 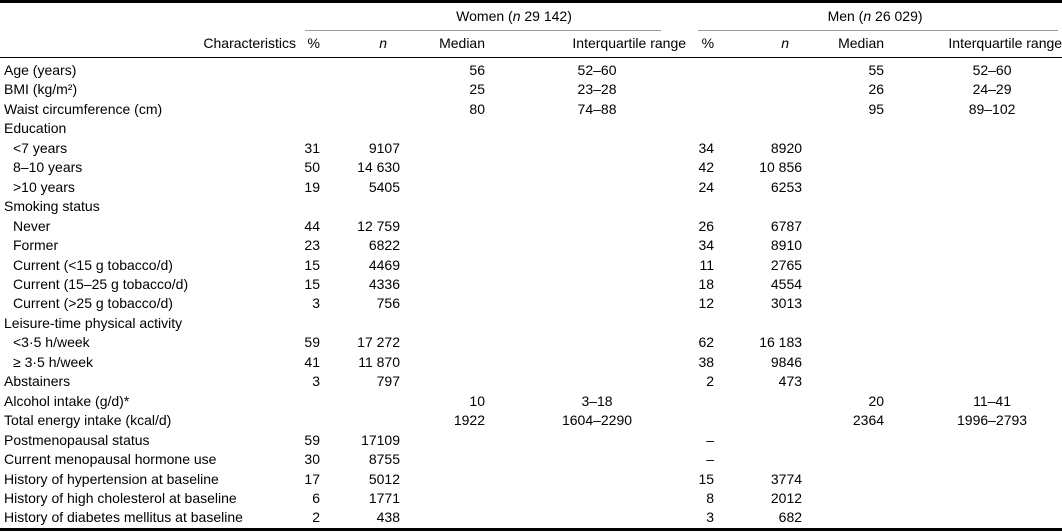 What do you see at coordinates (710, 517) in the screenshot?
I see `cell-men-pct: 3` at bounding box center [710, 517].